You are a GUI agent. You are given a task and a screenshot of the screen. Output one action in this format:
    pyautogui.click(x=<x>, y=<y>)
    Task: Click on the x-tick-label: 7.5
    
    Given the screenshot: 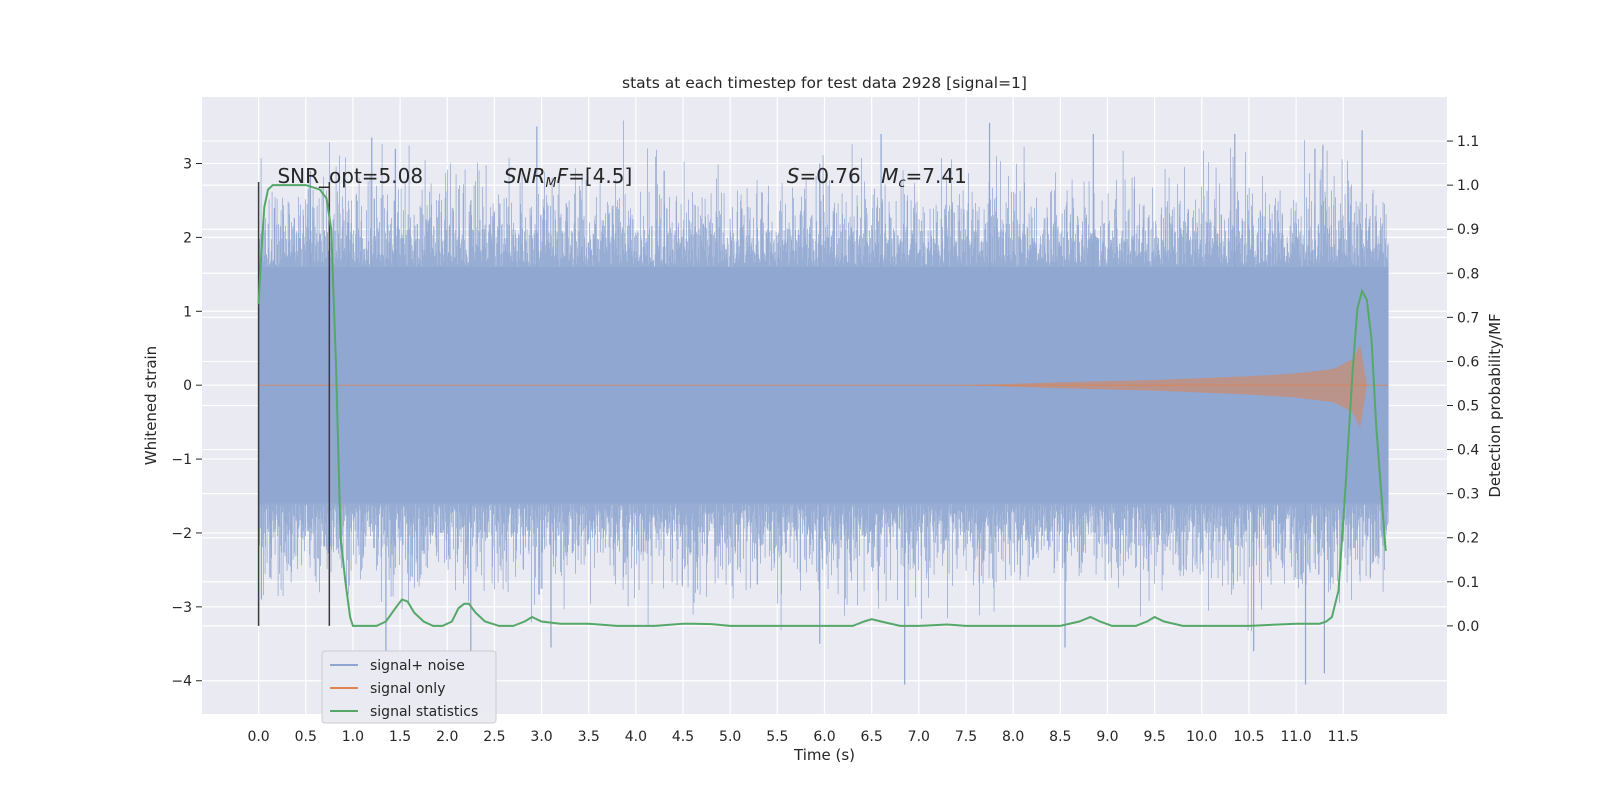 What is the action you would take?
    pyautogui.click(x=966, y=737)
    